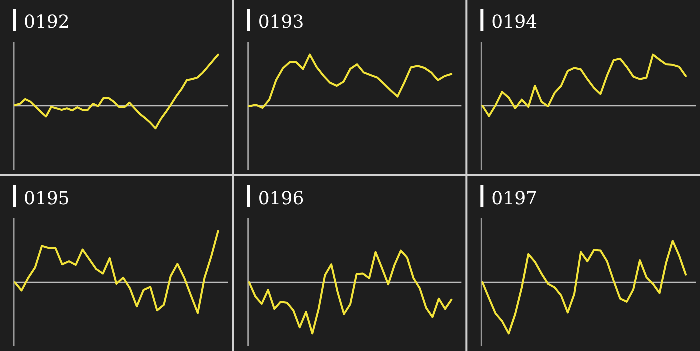 The width and height of the screenshot is (700, 351). Describe the element at coordinates (47, 199) in the screenshot. I see `chart-title: 0195` at that location.